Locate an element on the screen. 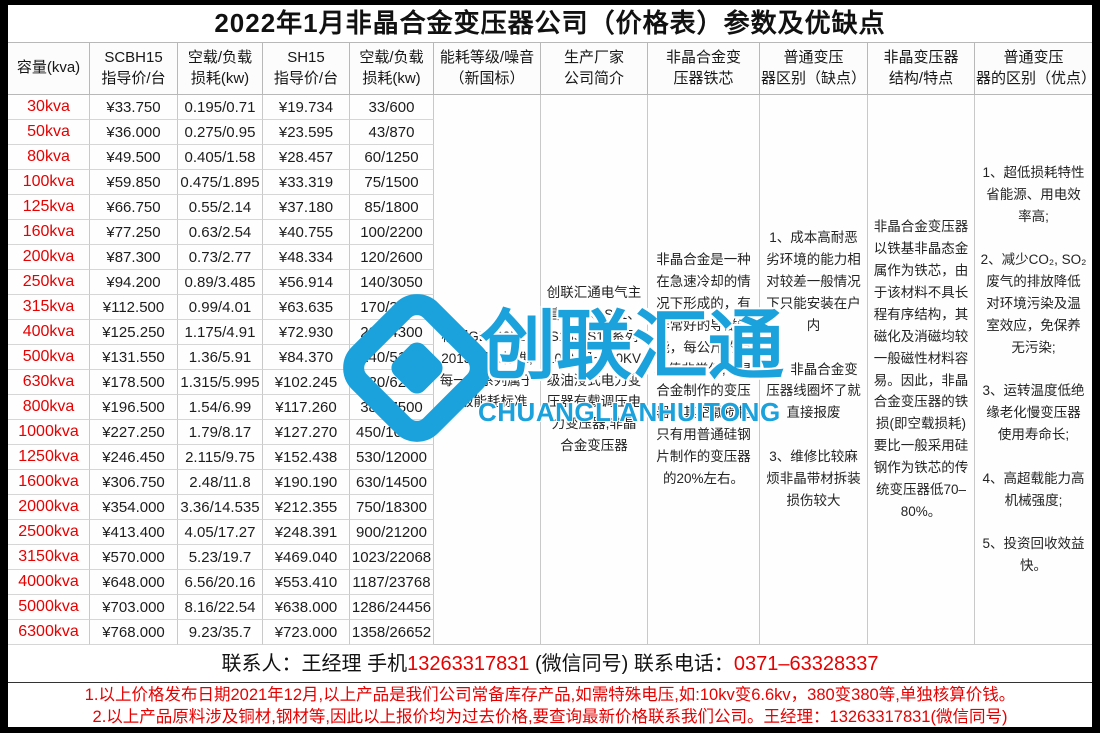 This screenshot has height=733, width=1100. cell-sh15-loss: 120/2600 is located at coordinates (392, 257).